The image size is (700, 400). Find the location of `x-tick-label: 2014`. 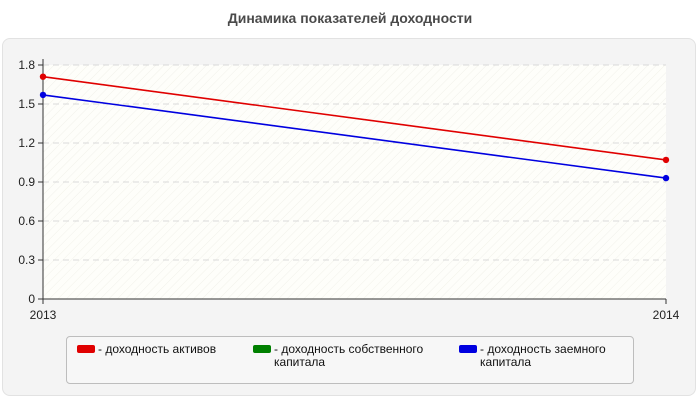

x-tick-label: 2014 is located at coordinates (666, 315).